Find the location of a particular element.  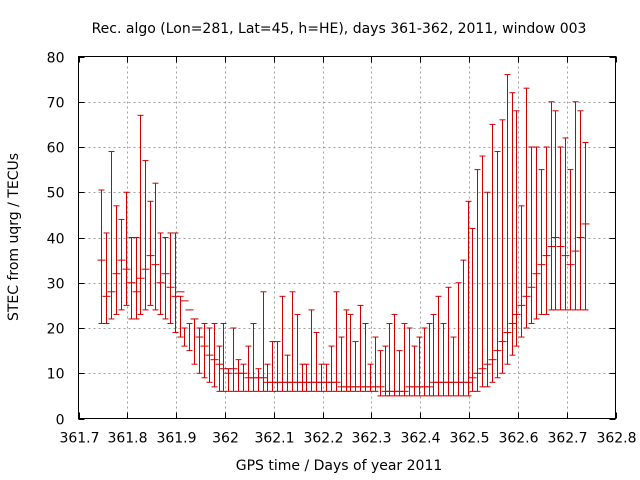

x-tick-label: 362.2 is located at coordinates (323, 439).